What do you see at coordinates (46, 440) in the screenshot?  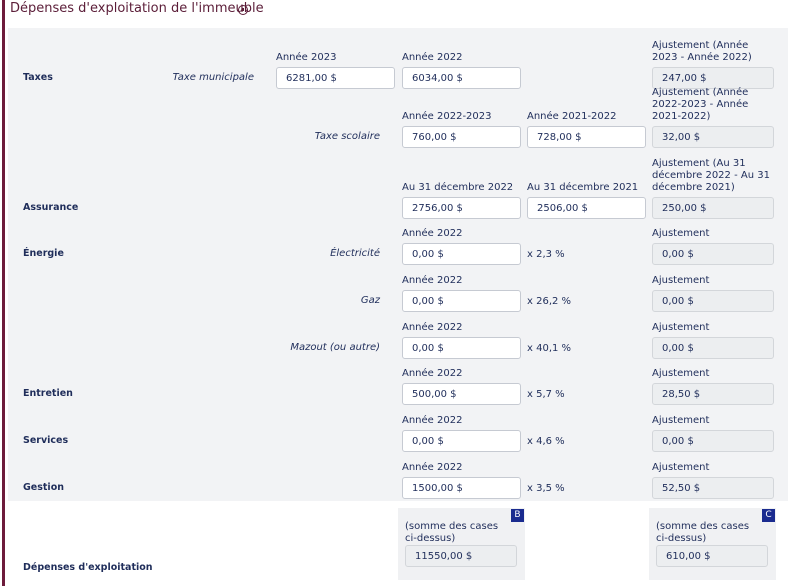 I see `section-label: Services` at bounding box center [46, 440].